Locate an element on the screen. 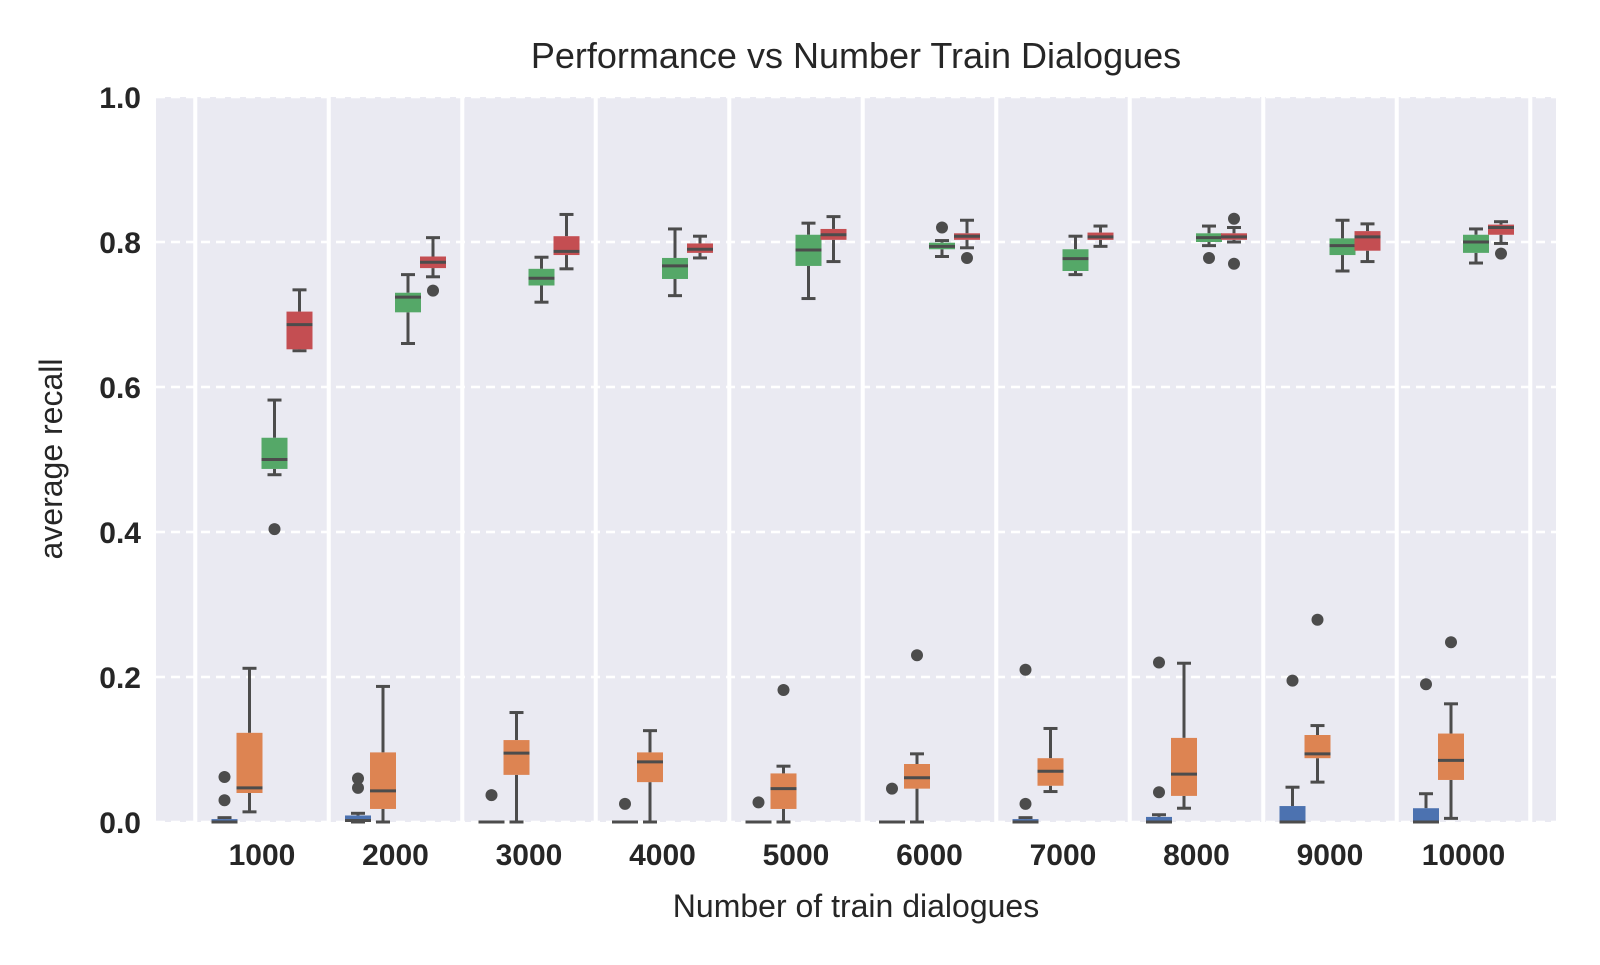 The image size is (1600, 965). x-tick-label: 9000 is located at coordinates (1330, 855).